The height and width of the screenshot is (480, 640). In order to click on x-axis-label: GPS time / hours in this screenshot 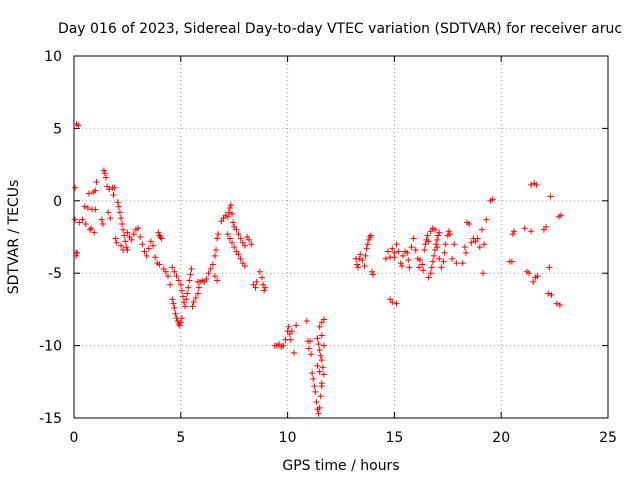, I will do `click(340, 466)`.